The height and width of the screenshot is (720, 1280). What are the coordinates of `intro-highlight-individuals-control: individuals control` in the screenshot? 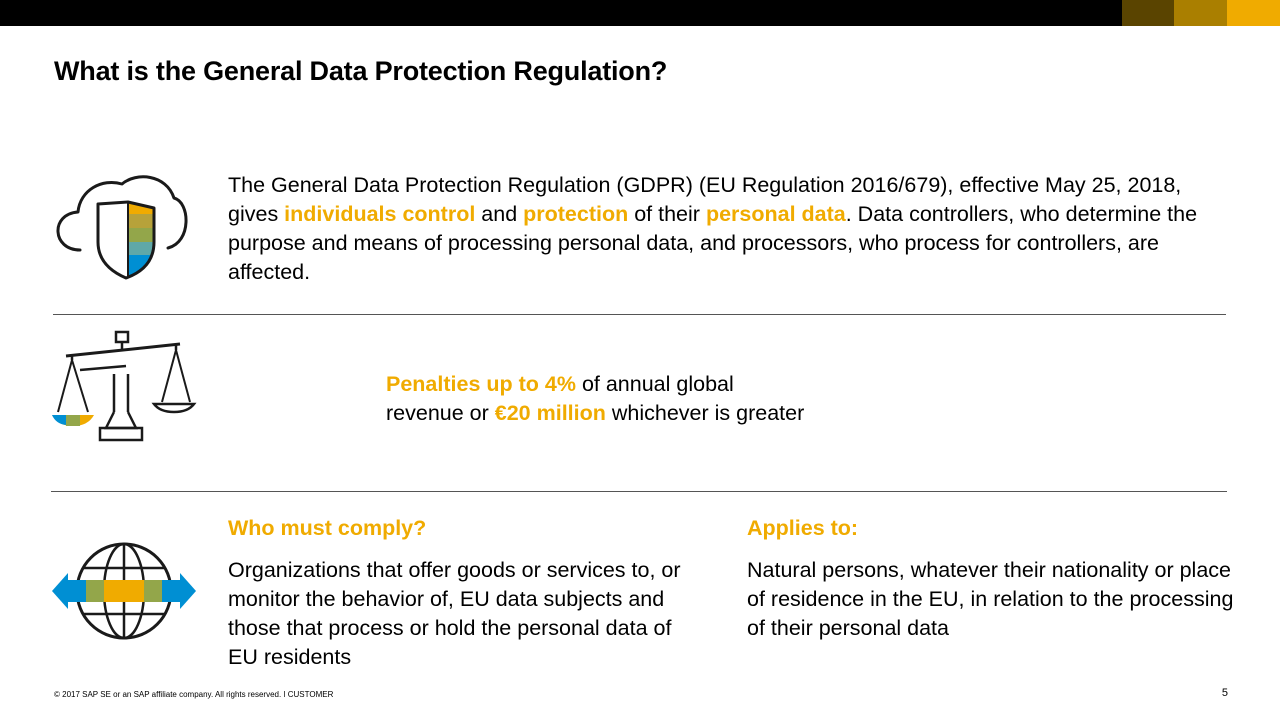 It's located at (380, 214).